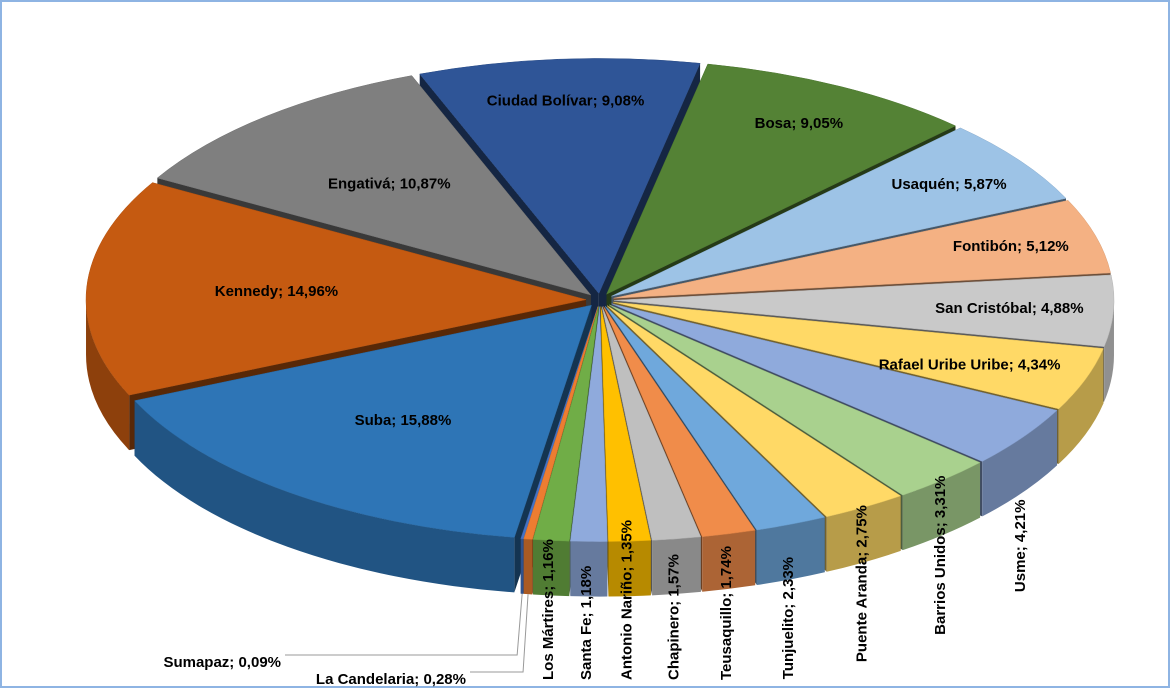  Describe the element at coordinates (788, 618) in the screenshot. I see `data-label: Tunjuelito; 2,33%` at that location.